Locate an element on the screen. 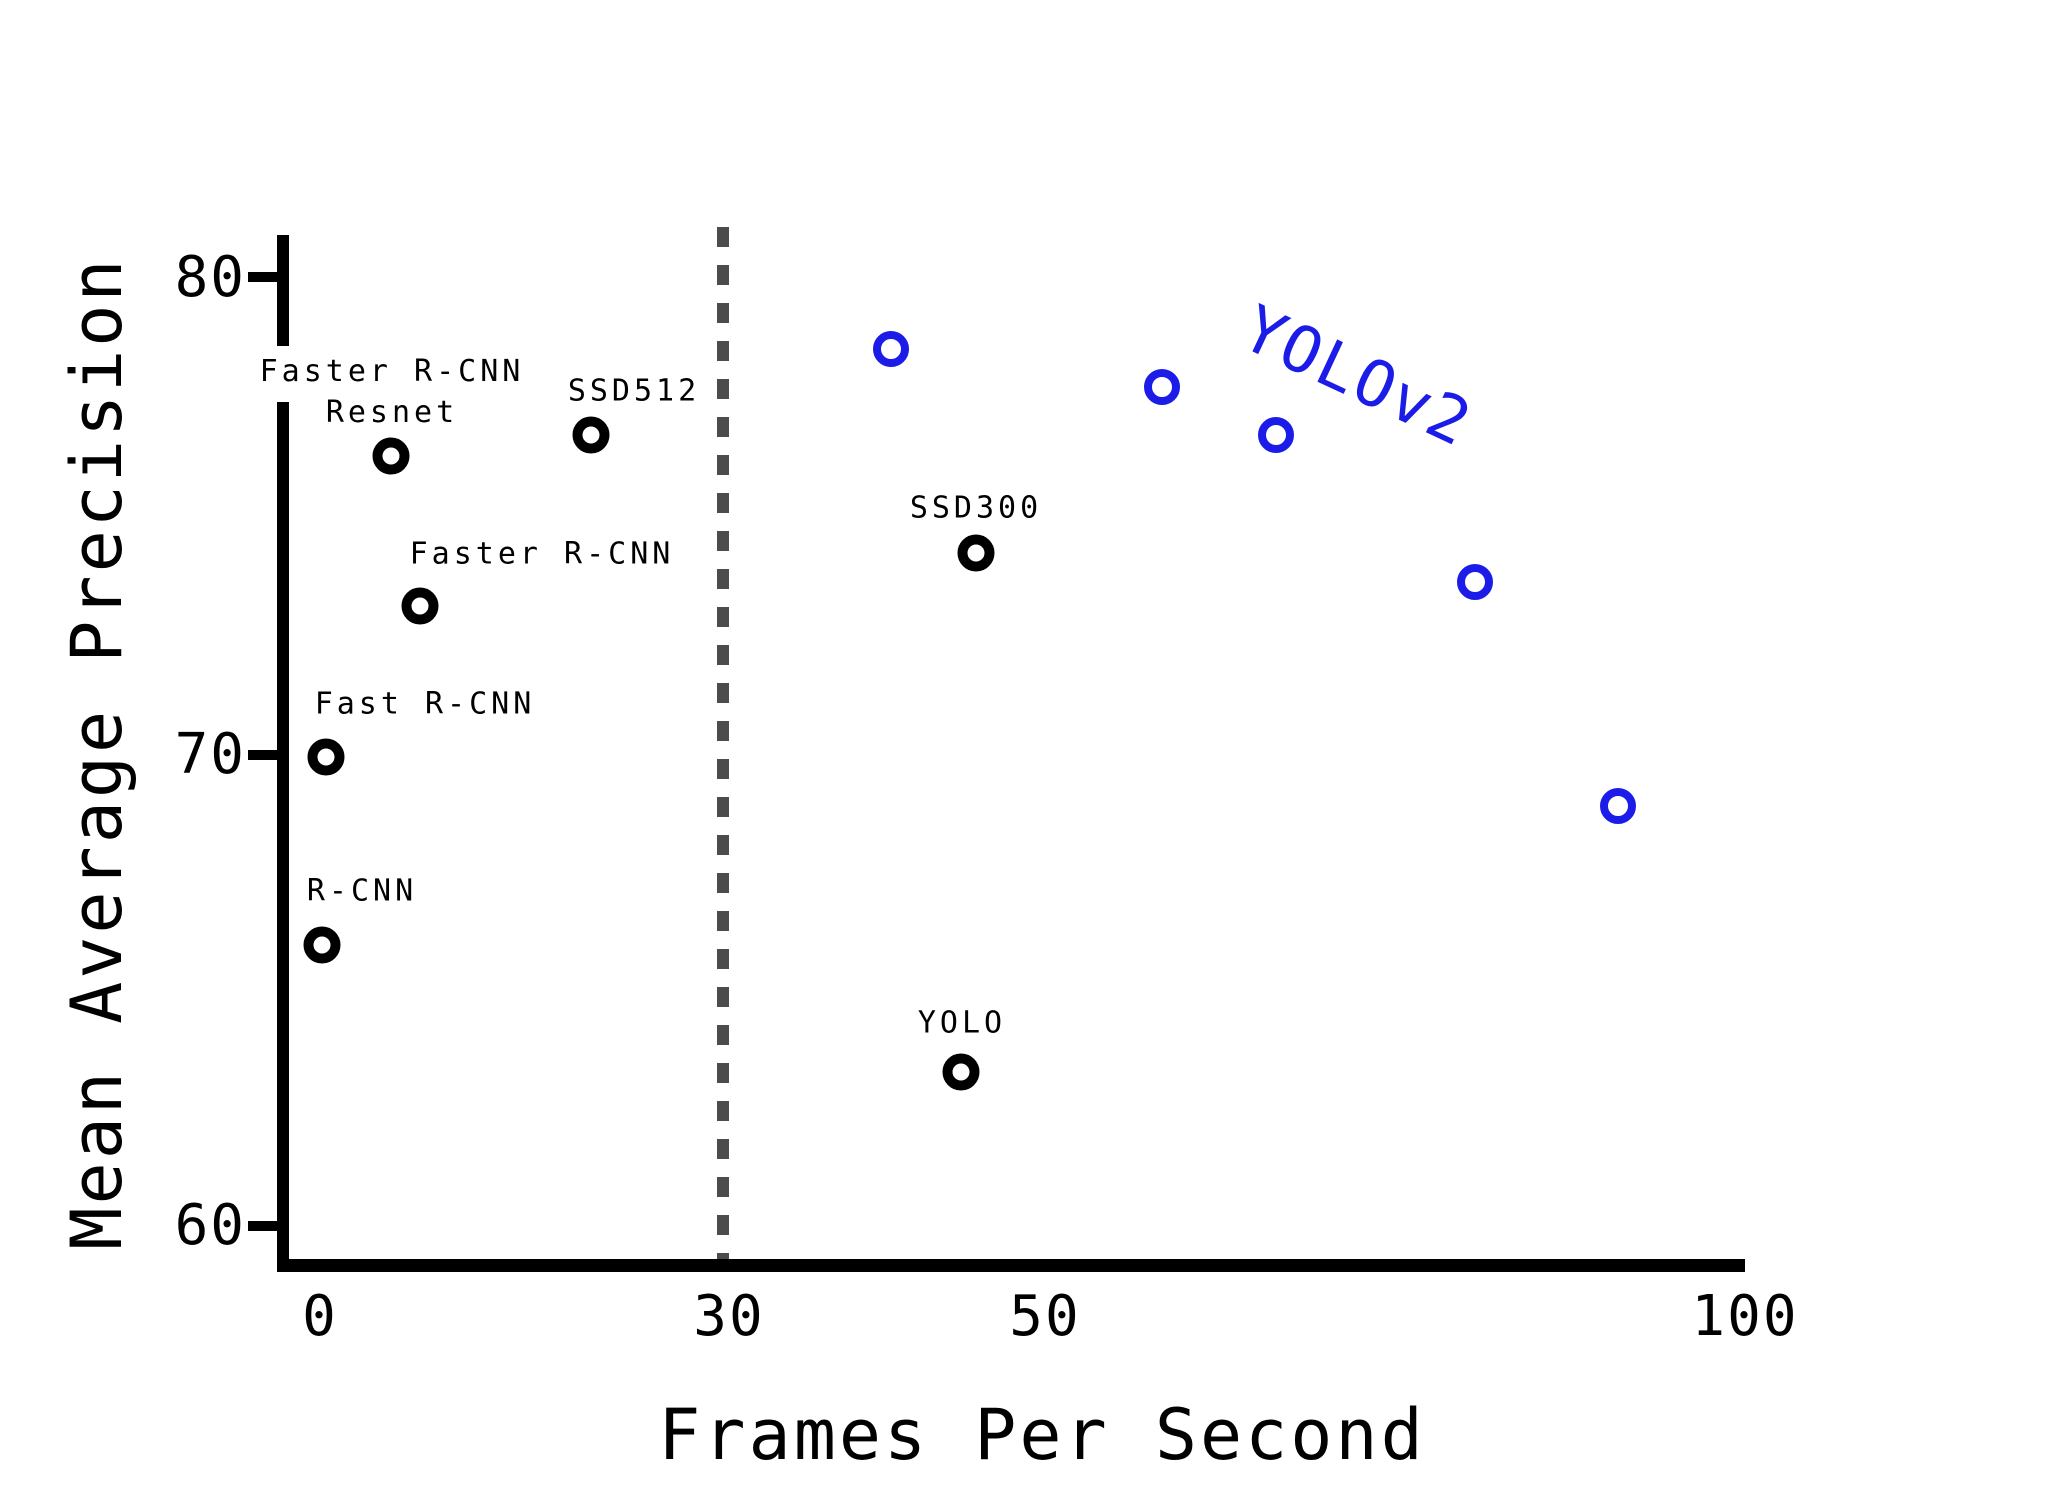 The width and height of the screenshot is (2064, 1488). y-tick-label-80: 80 is located at coordinates (210, 277).